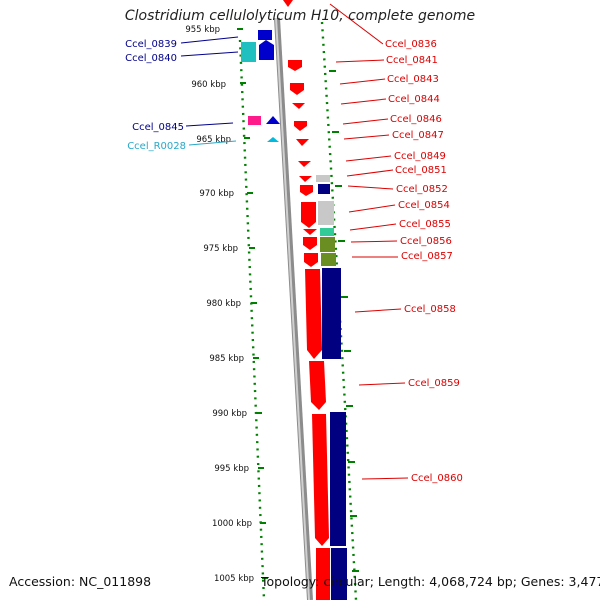  I want to click on gene-label-ccel-0840: Ccel_0840, so click(151, 58).